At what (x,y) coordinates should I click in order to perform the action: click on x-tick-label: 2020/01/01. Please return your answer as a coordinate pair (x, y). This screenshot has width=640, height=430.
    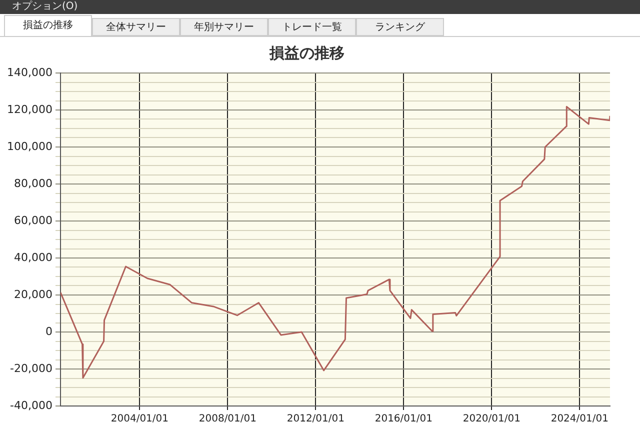
    Looking at the image, I should click on (491, 419).